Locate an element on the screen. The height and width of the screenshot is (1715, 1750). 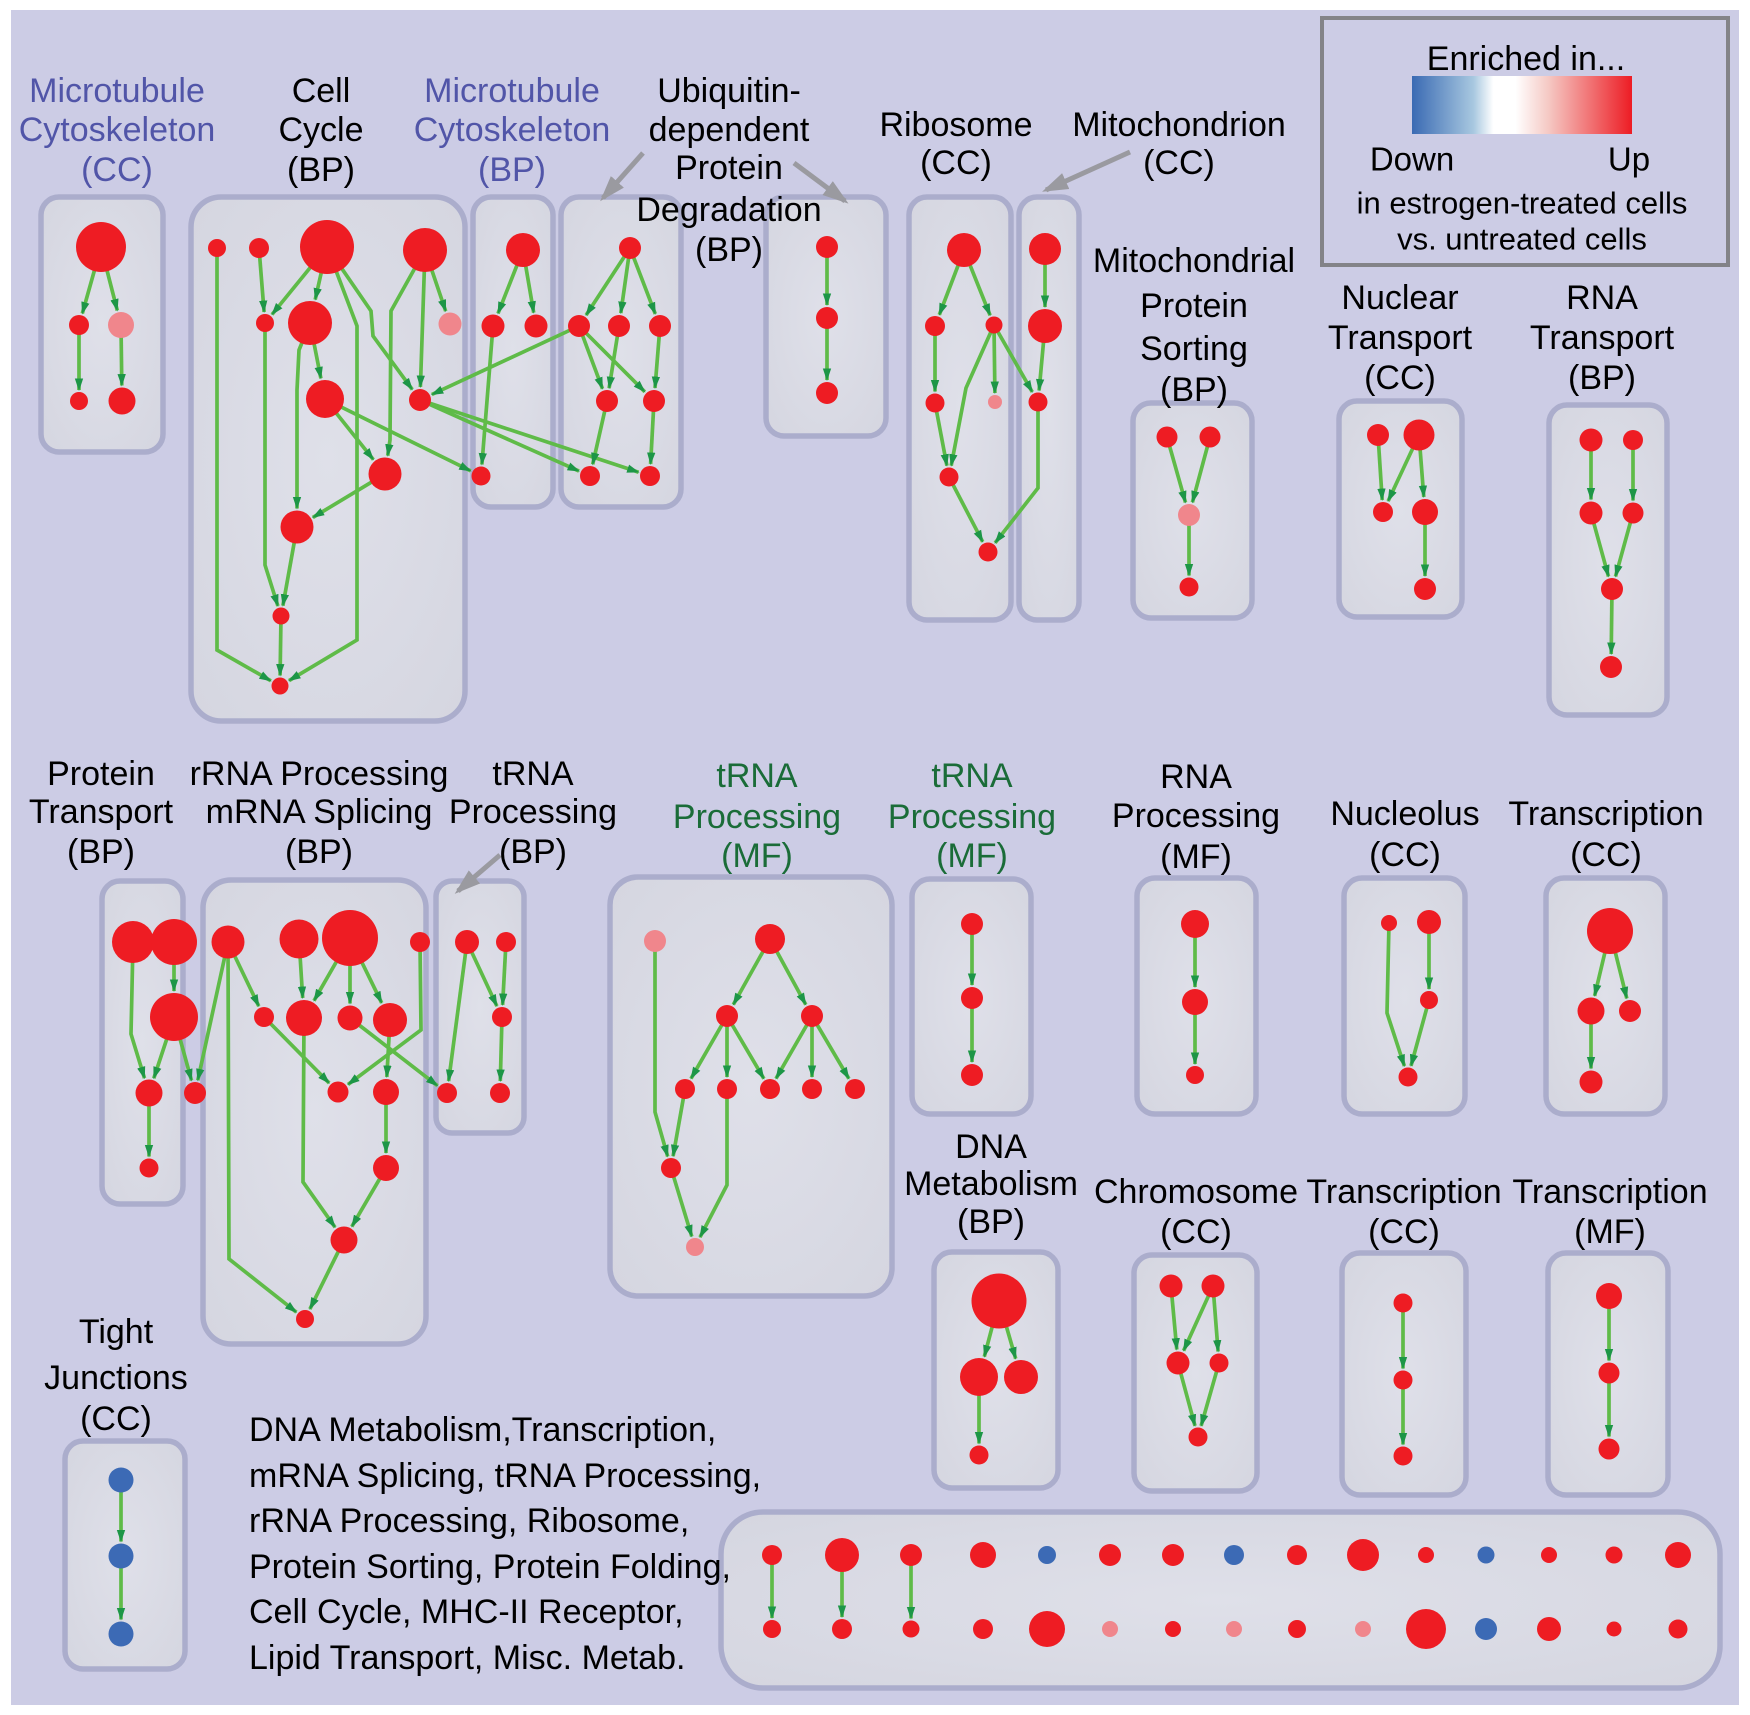
svg-text: mRNA Splicing is located at coordinates (319, 812).